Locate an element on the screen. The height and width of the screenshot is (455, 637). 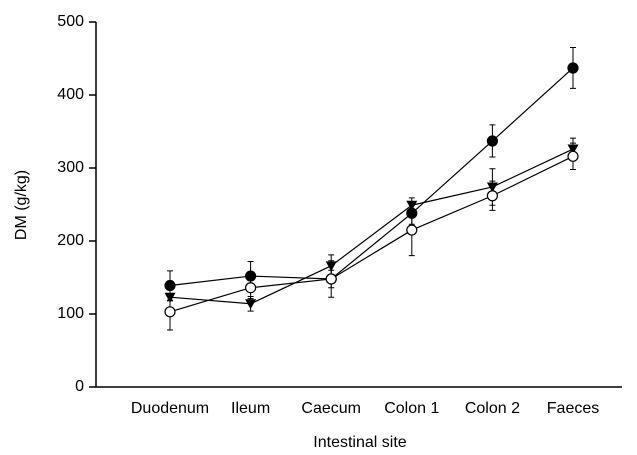
y-tick-label: 300 is located at coordinates (70, 167).